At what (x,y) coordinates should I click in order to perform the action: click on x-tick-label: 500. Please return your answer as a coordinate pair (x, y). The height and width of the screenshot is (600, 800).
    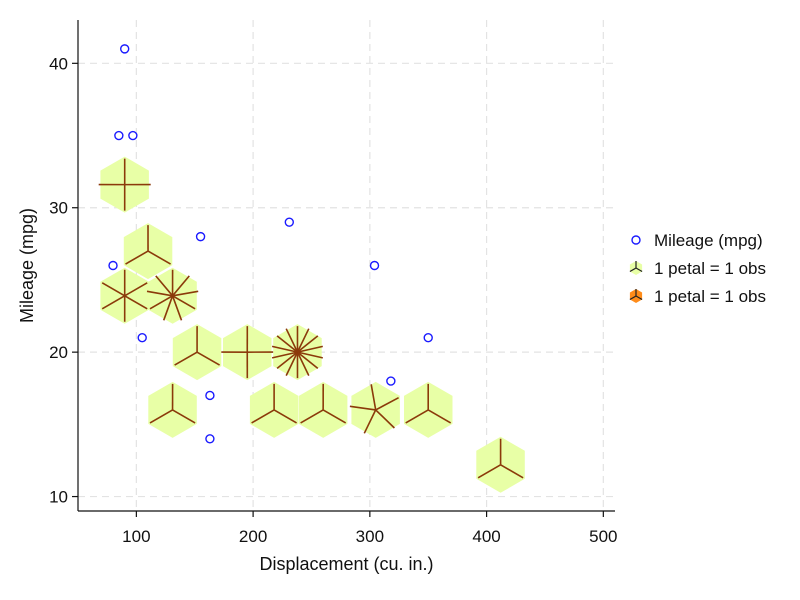
    Looking at the image, I should click on (603, 536).